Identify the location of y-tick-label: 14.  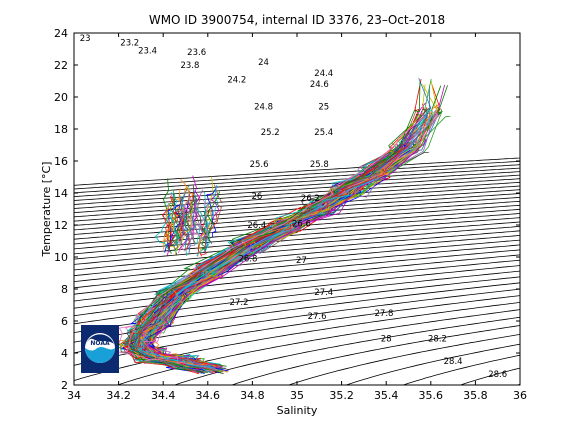
(61, 193).